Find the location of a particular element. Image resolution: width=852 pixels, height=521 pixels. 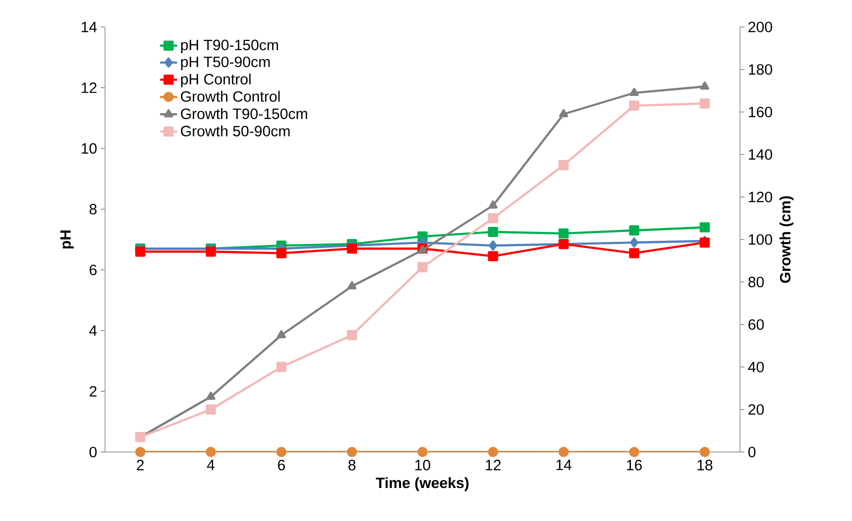

x-tick-label: 4 is located at coordinates (211, 465).